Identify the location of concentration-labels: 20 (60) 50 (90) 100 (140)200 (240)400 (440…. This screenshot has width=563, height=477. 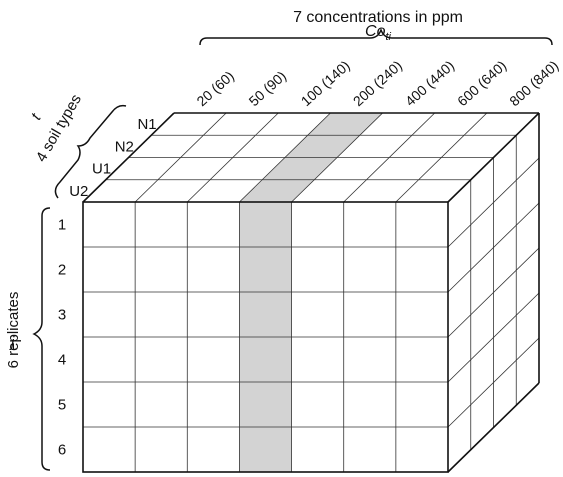
(377, 83).